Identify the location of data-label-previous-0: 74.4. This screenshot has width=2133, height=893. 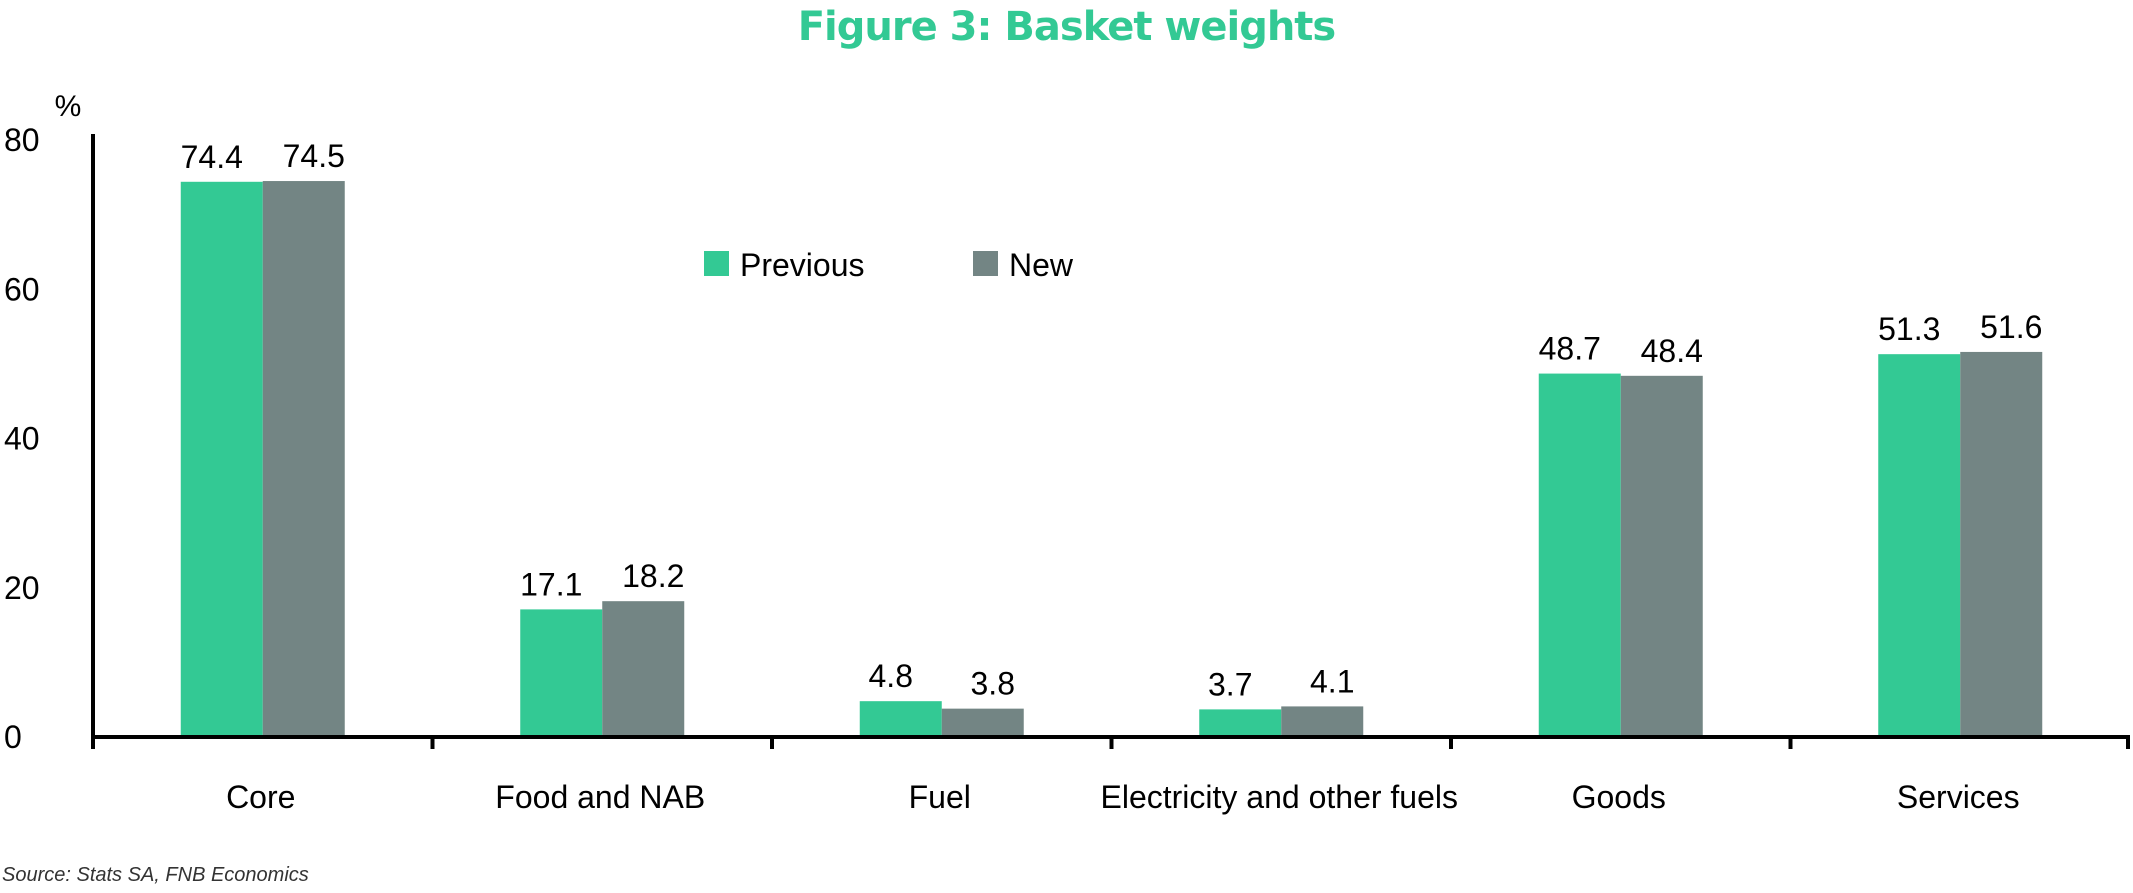
(212, 157).